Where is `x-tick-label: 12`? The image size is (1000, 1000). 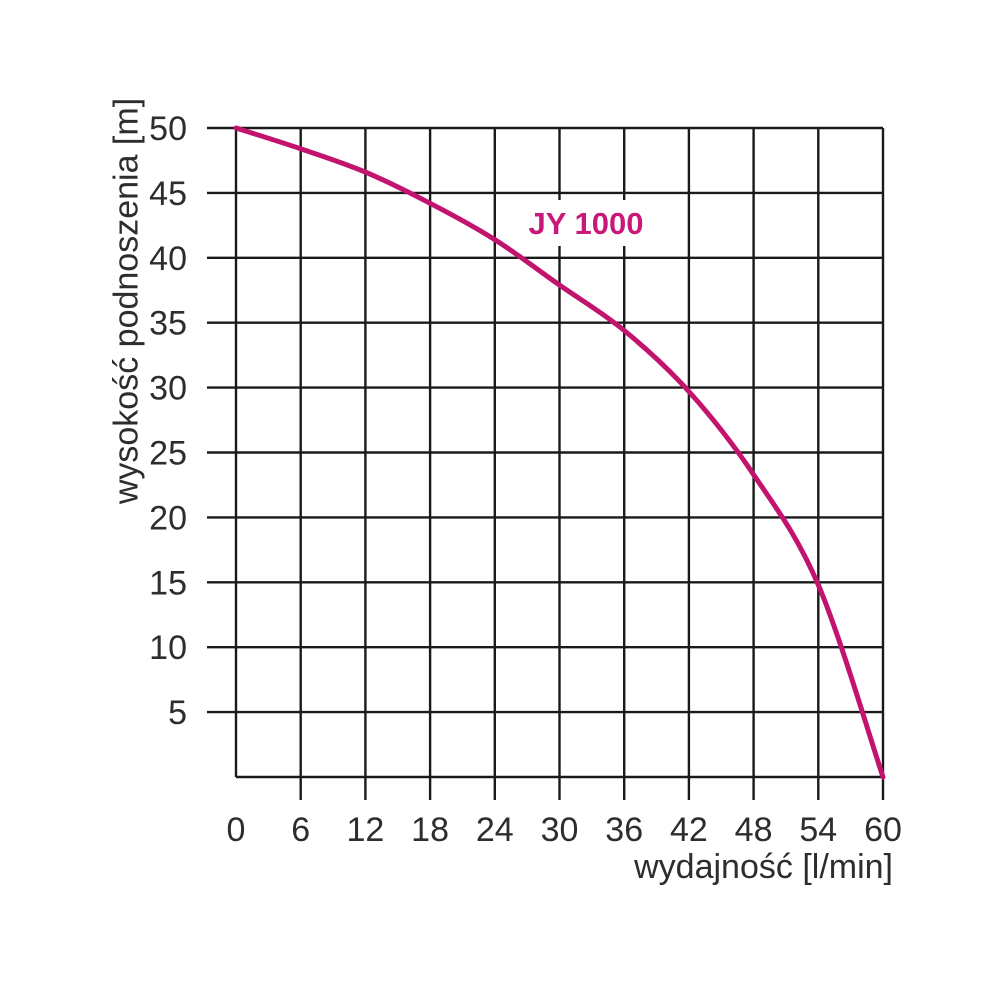
x-tick-label: 12 is located at coordinates (365, 830).